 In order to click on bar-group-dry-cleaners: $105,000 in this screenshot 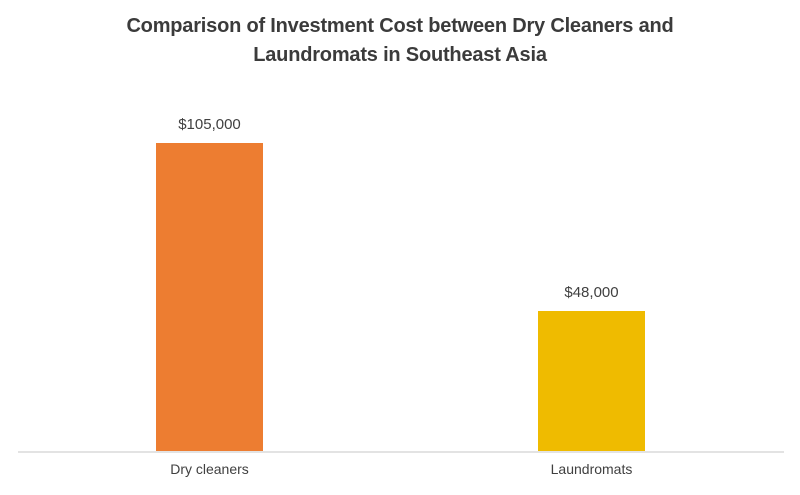, I will do `click(209, 284)`.